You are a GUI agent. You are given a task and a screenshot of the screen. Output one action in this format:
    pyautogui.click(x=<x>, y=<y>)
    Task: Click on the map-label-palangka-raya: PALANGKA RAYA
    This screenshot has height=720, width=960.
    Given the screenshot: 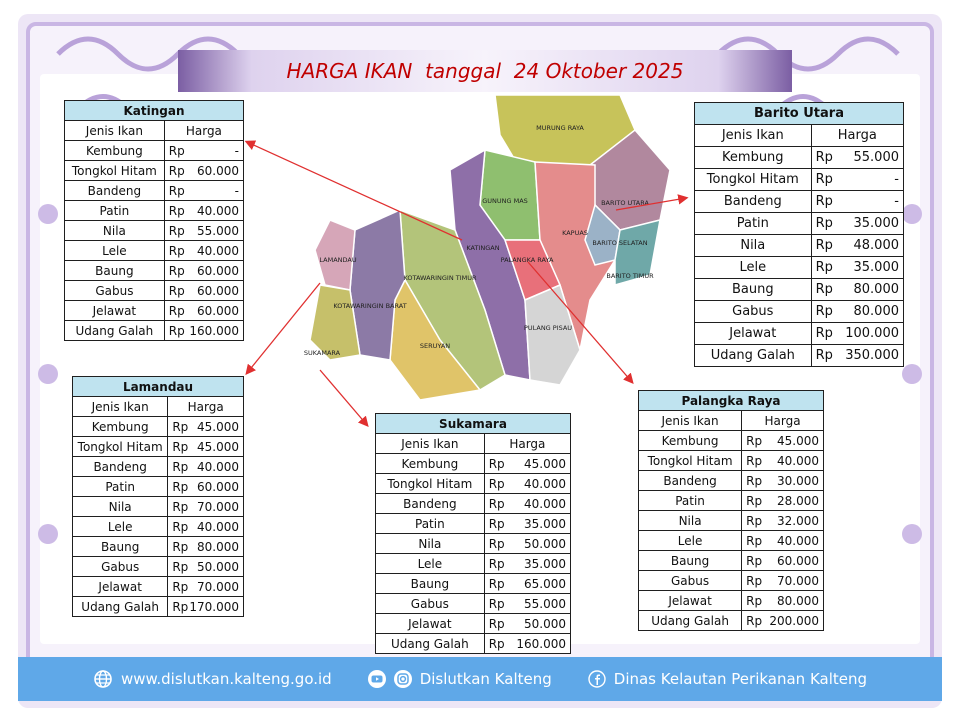 What is the action you would take?
    pyautogui.click(x=527, y=260)
    